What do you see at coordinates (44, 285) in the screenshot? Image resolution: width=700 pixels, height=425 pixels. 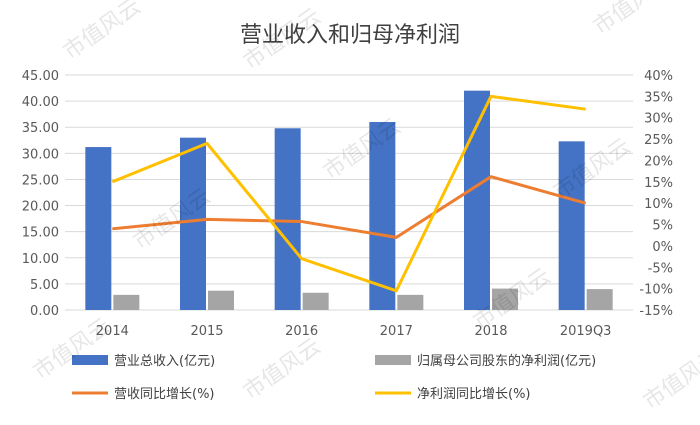 I see `y-left-tick-label: 5.00` at bounding box center [44, 285].